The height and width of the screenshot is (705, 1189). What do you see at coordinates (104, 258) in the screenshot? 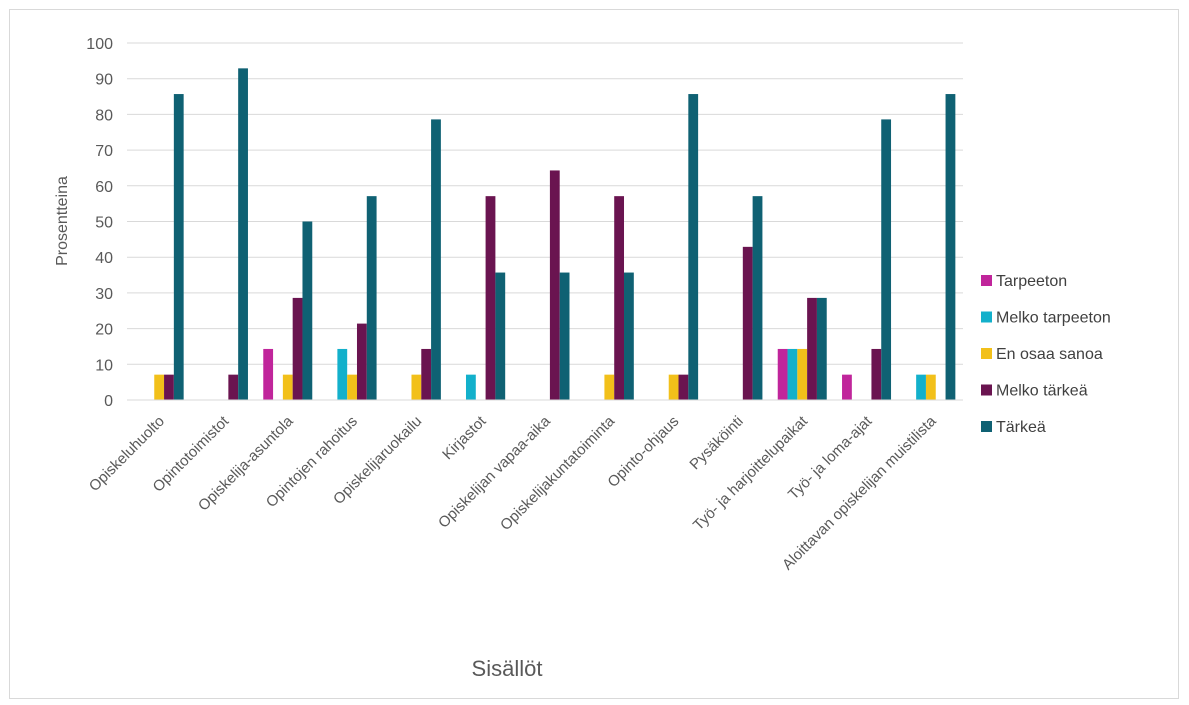
I see `y-tick-label: 40` at bounding box center [104, 258].